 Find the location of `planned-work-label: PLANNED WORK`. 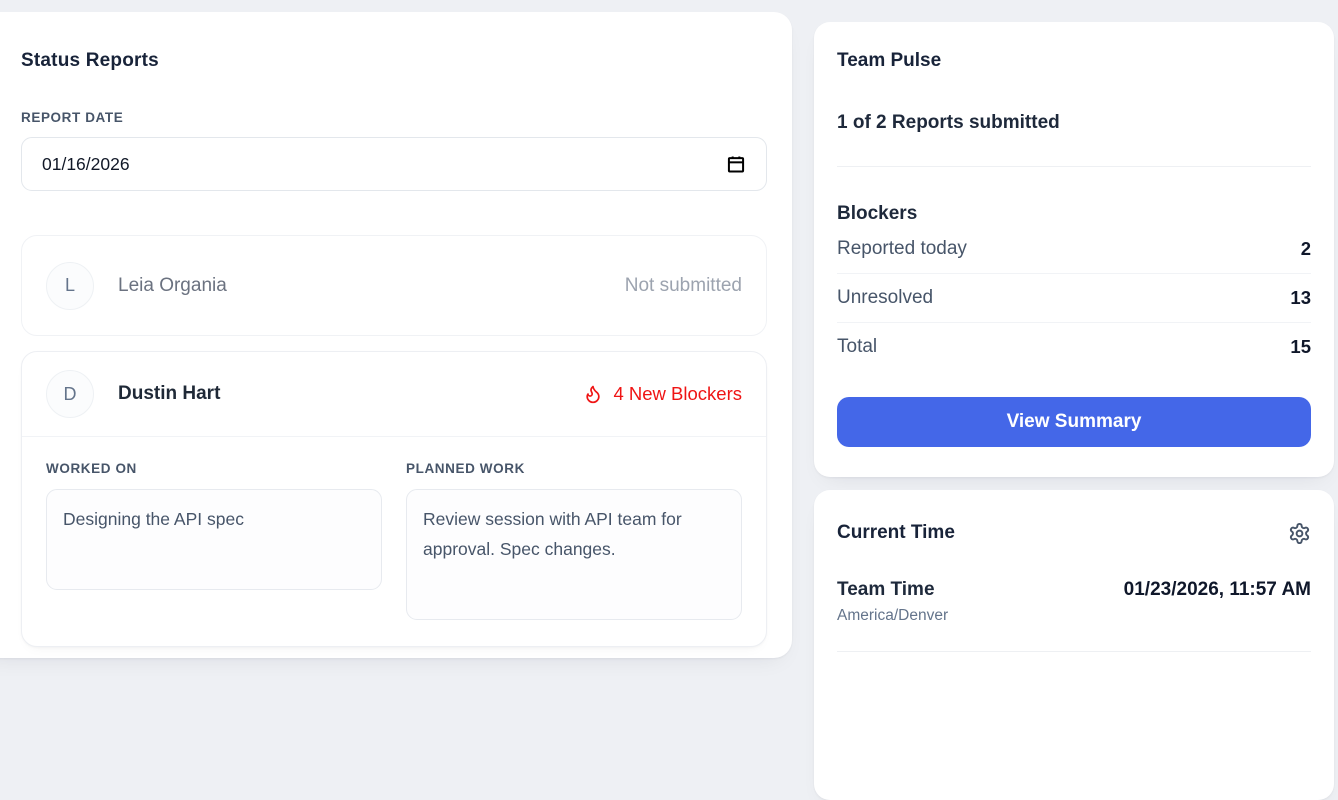

planned-work-label: PLANNED WORK is located at coordinates (465, 468).